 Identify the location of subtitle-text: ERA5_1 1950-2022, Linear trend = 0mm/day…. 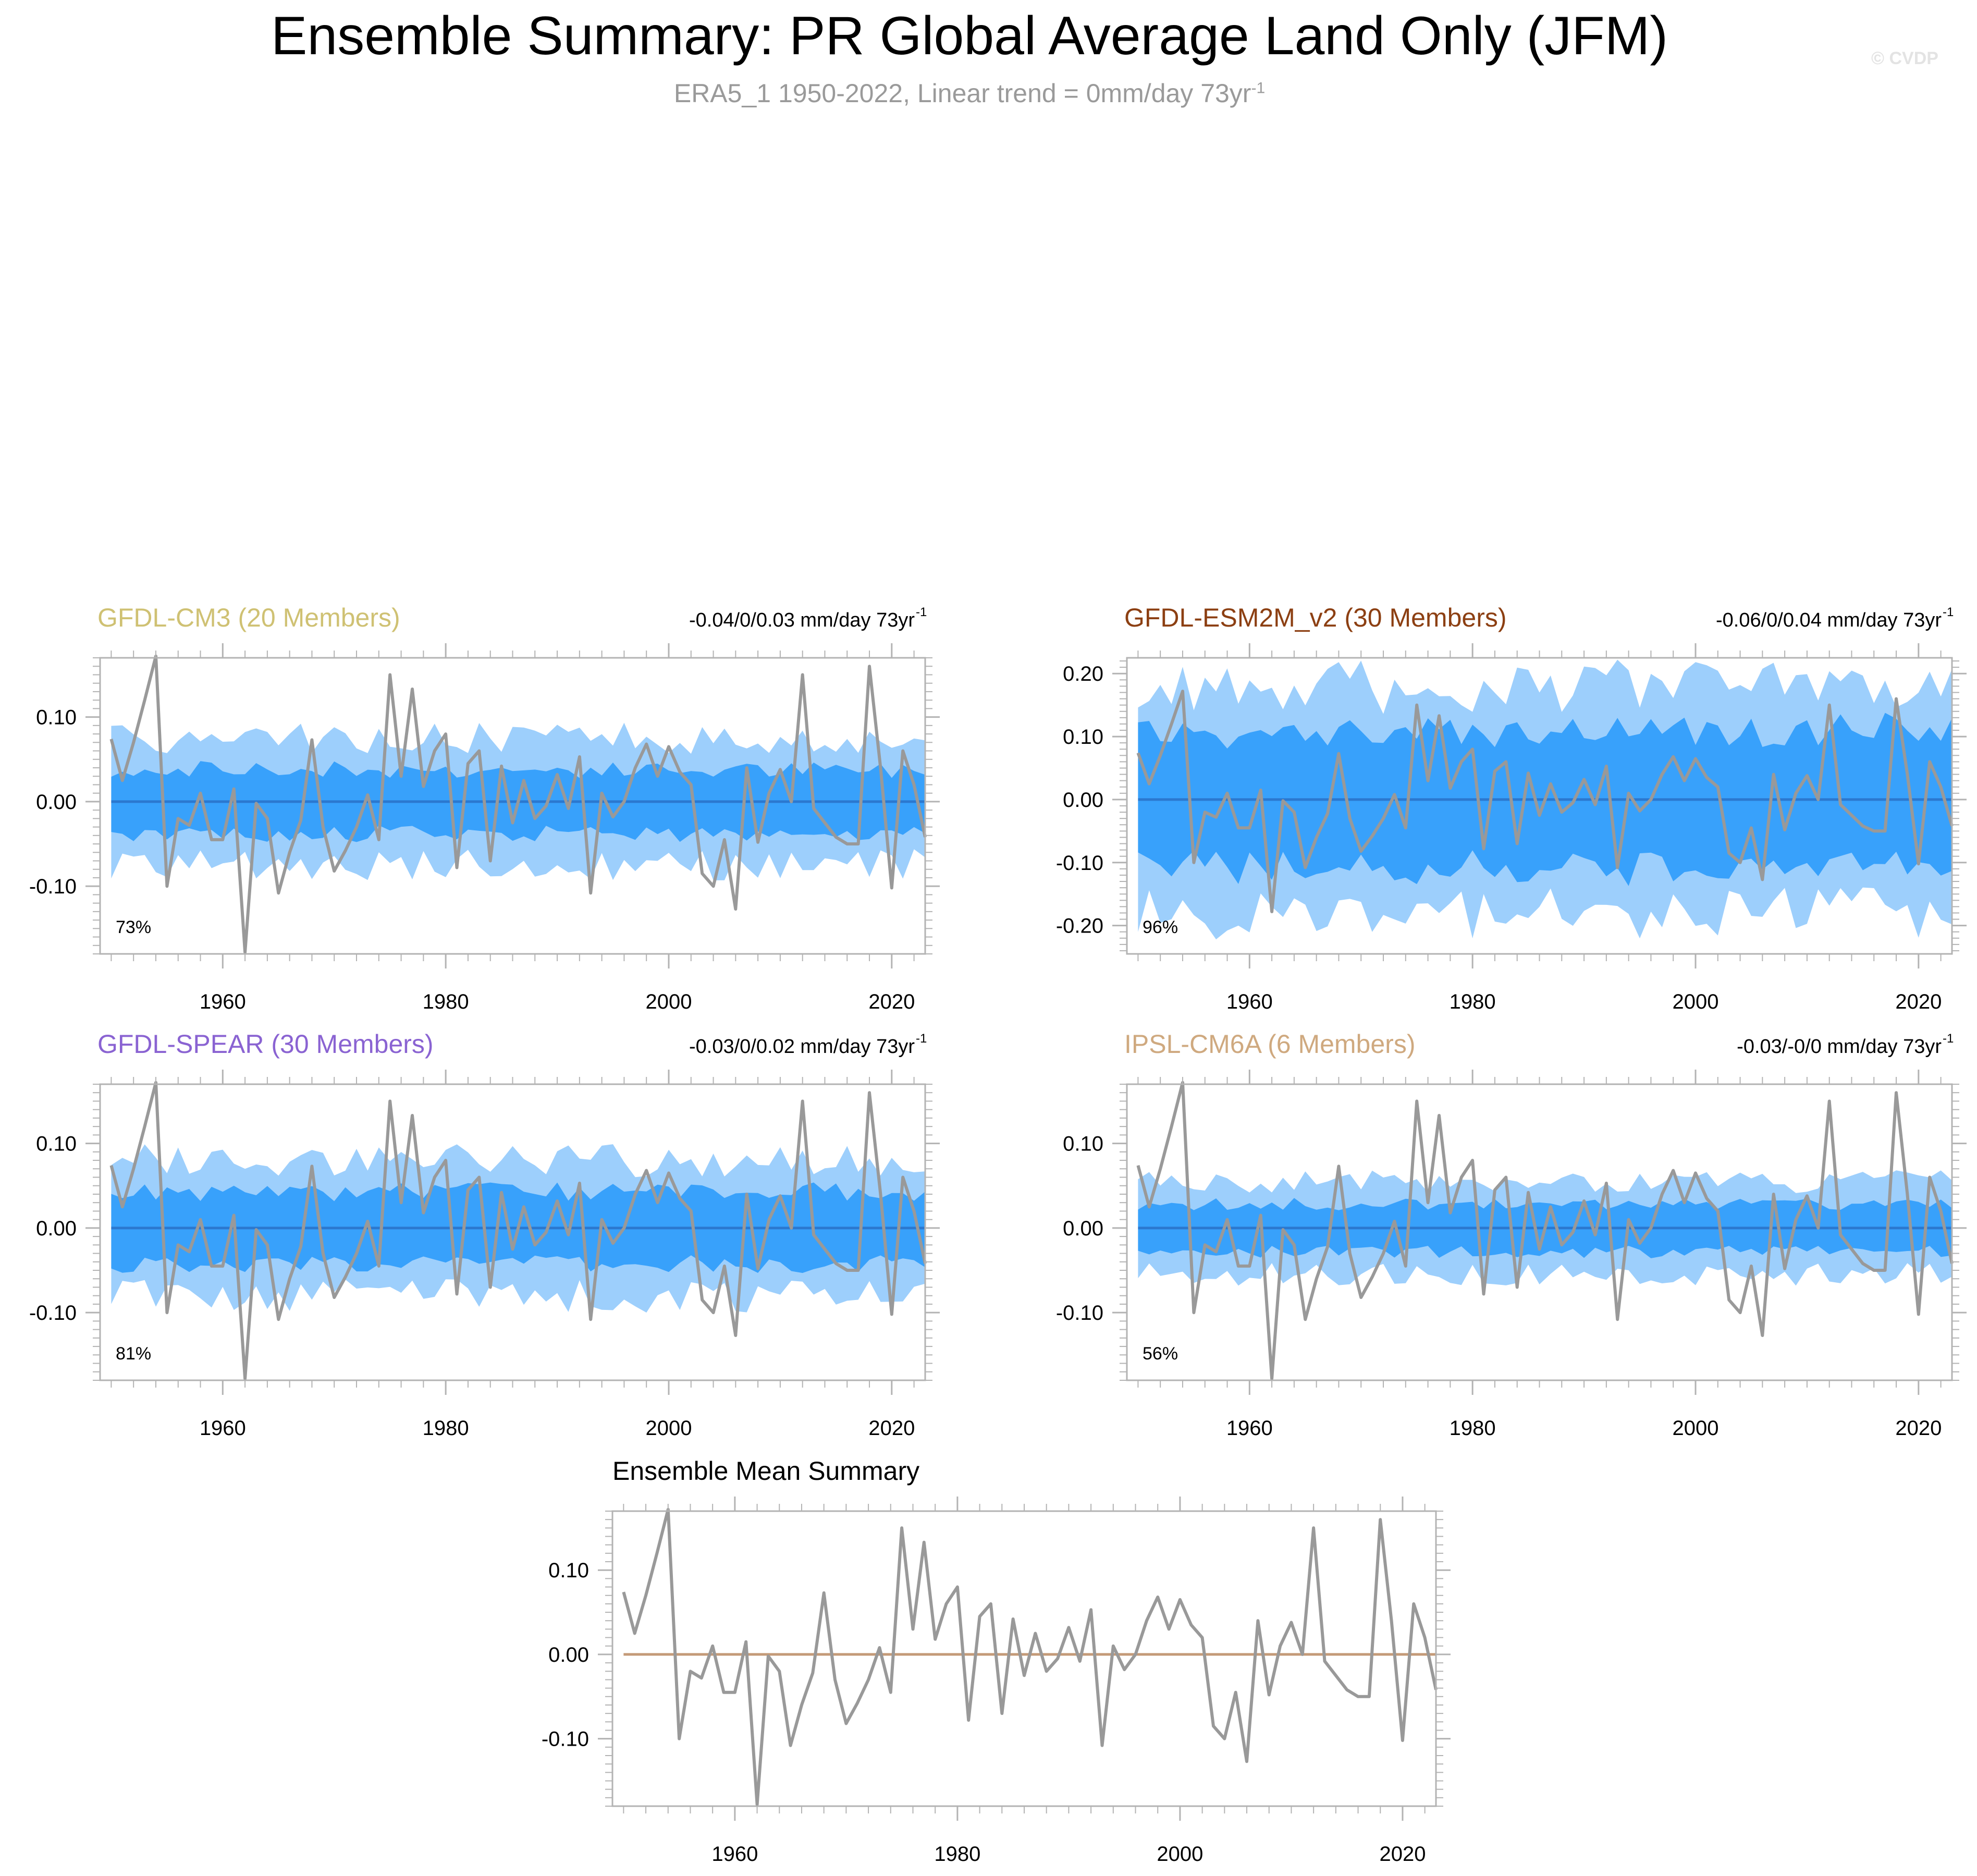
(962, 93).